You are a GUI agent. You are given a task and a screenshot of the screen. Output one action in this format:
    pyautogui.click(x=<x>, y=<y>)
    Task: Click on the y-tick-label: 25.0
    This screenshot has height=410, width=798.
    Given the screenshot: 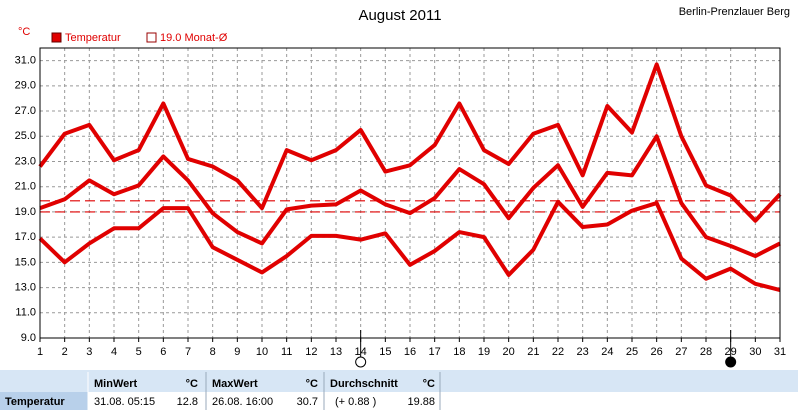 What is the action you would take?
    pyautogui.click(x=25, y=136)
    